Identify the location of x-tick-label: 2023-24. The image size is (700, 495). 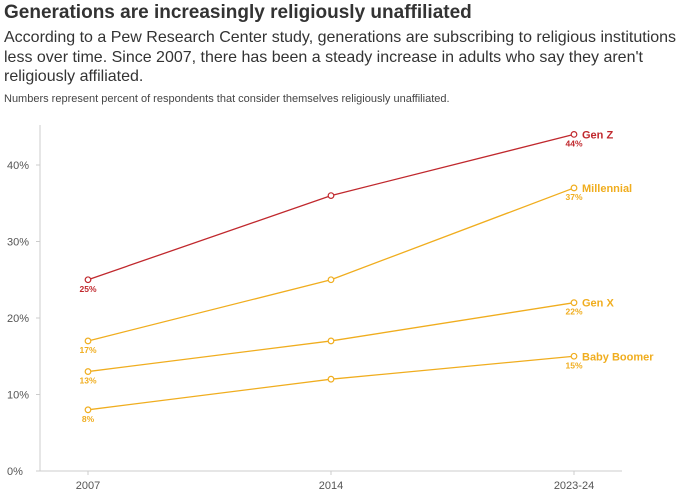
(574, 486).